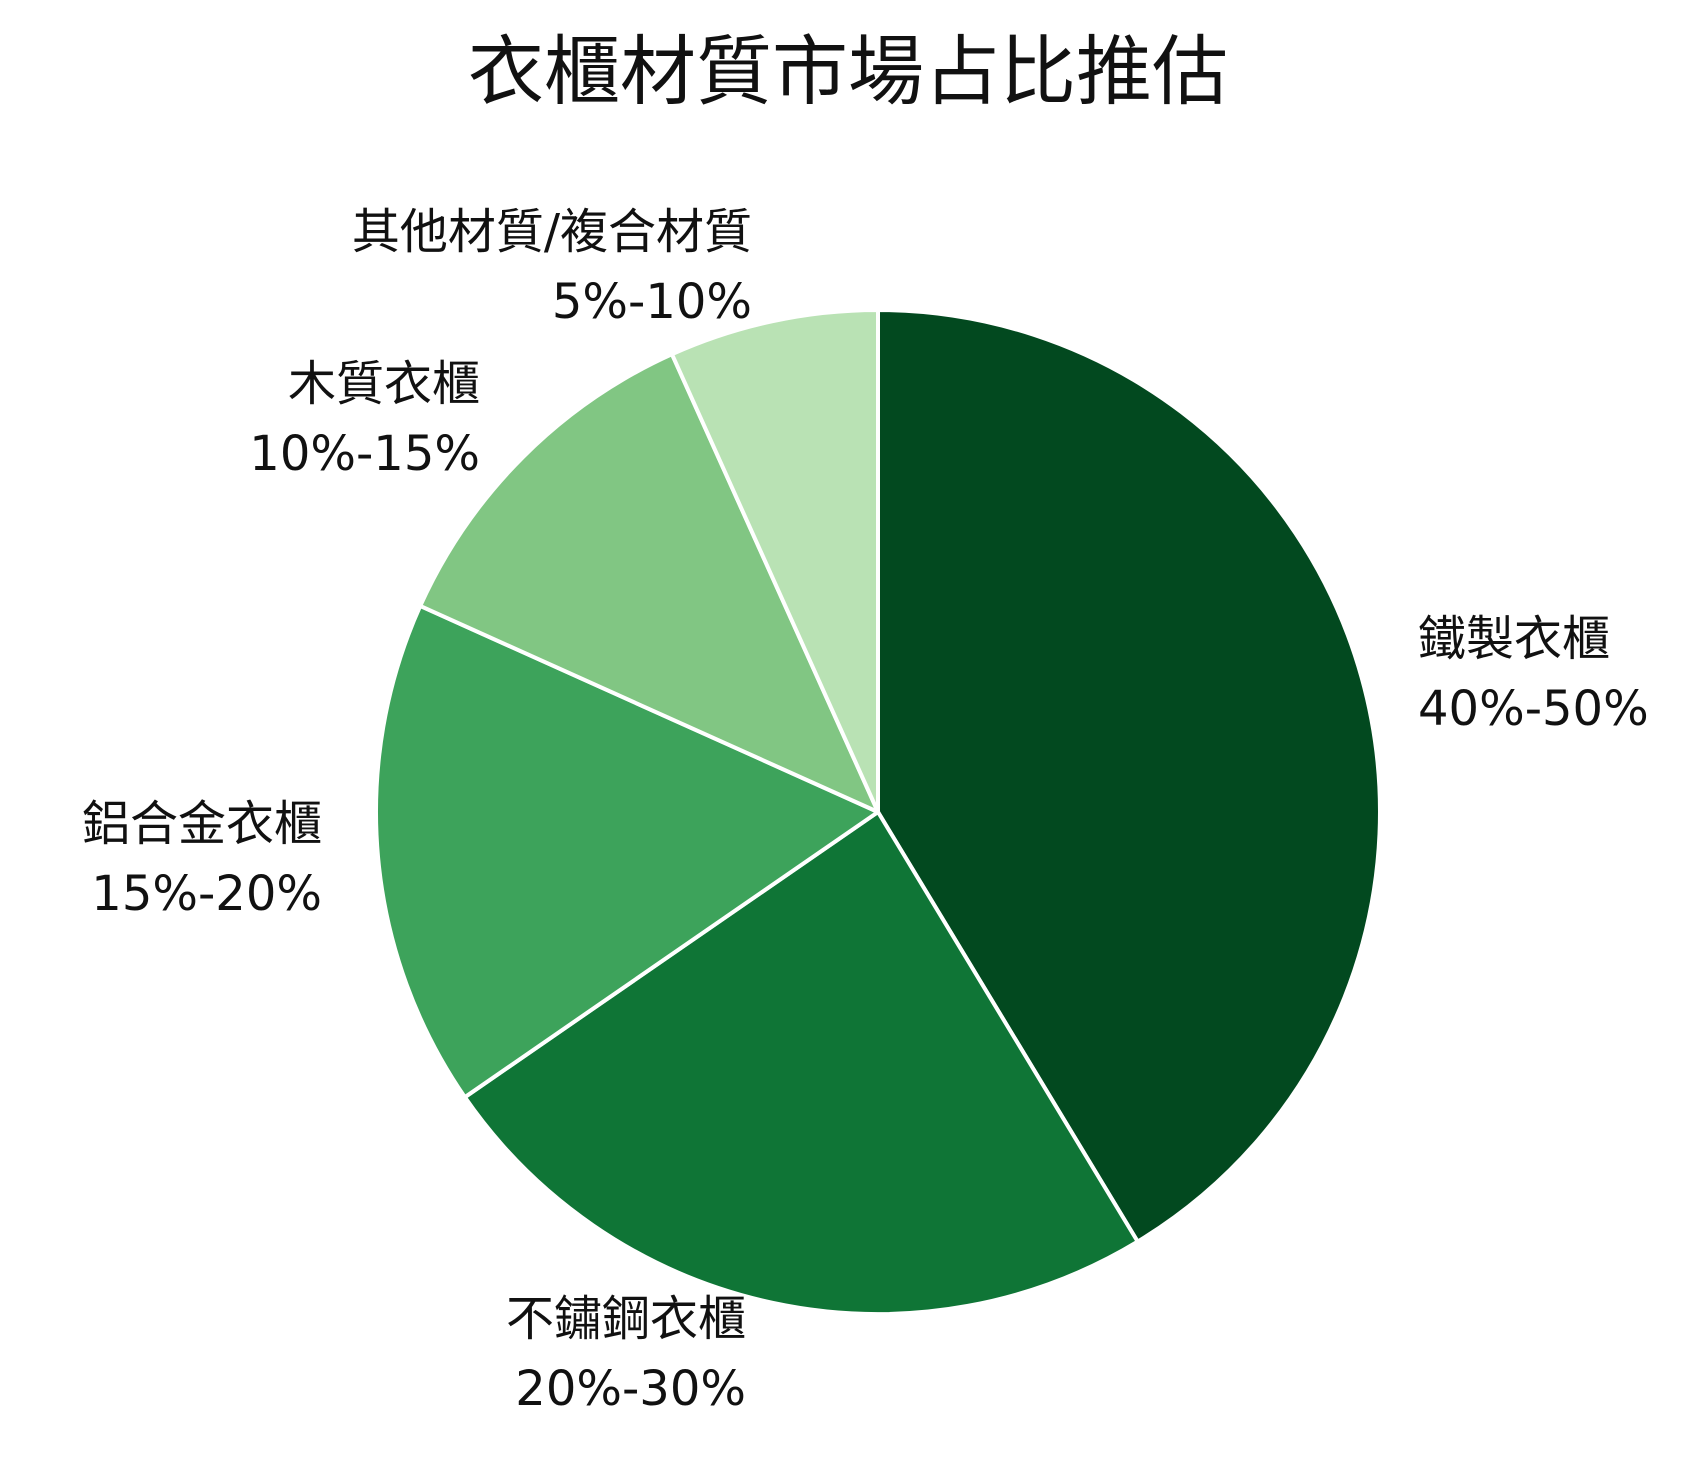 This screenshot has height=1468, width=1696. What do you see at coordinates (626, 1319) in the screenshot?
I see `slice-label-name: 不鏽鋼衣櫃` at bounding box center [626, 1319].